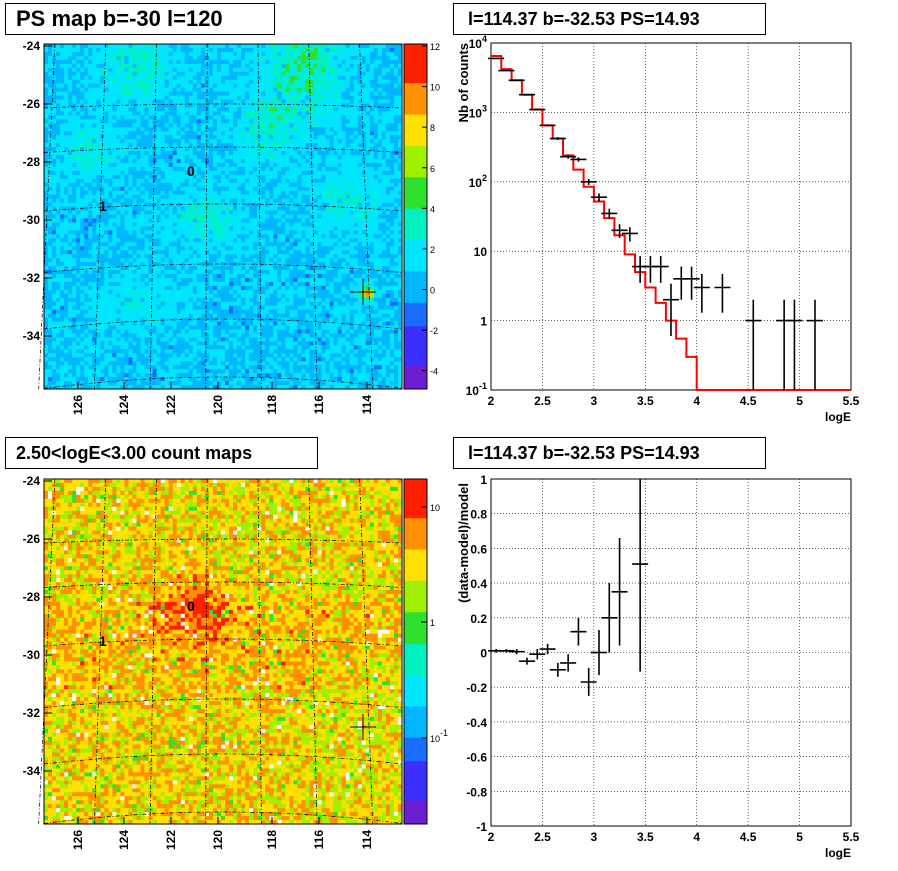  I want to click on residual-point, so click(557, 669).